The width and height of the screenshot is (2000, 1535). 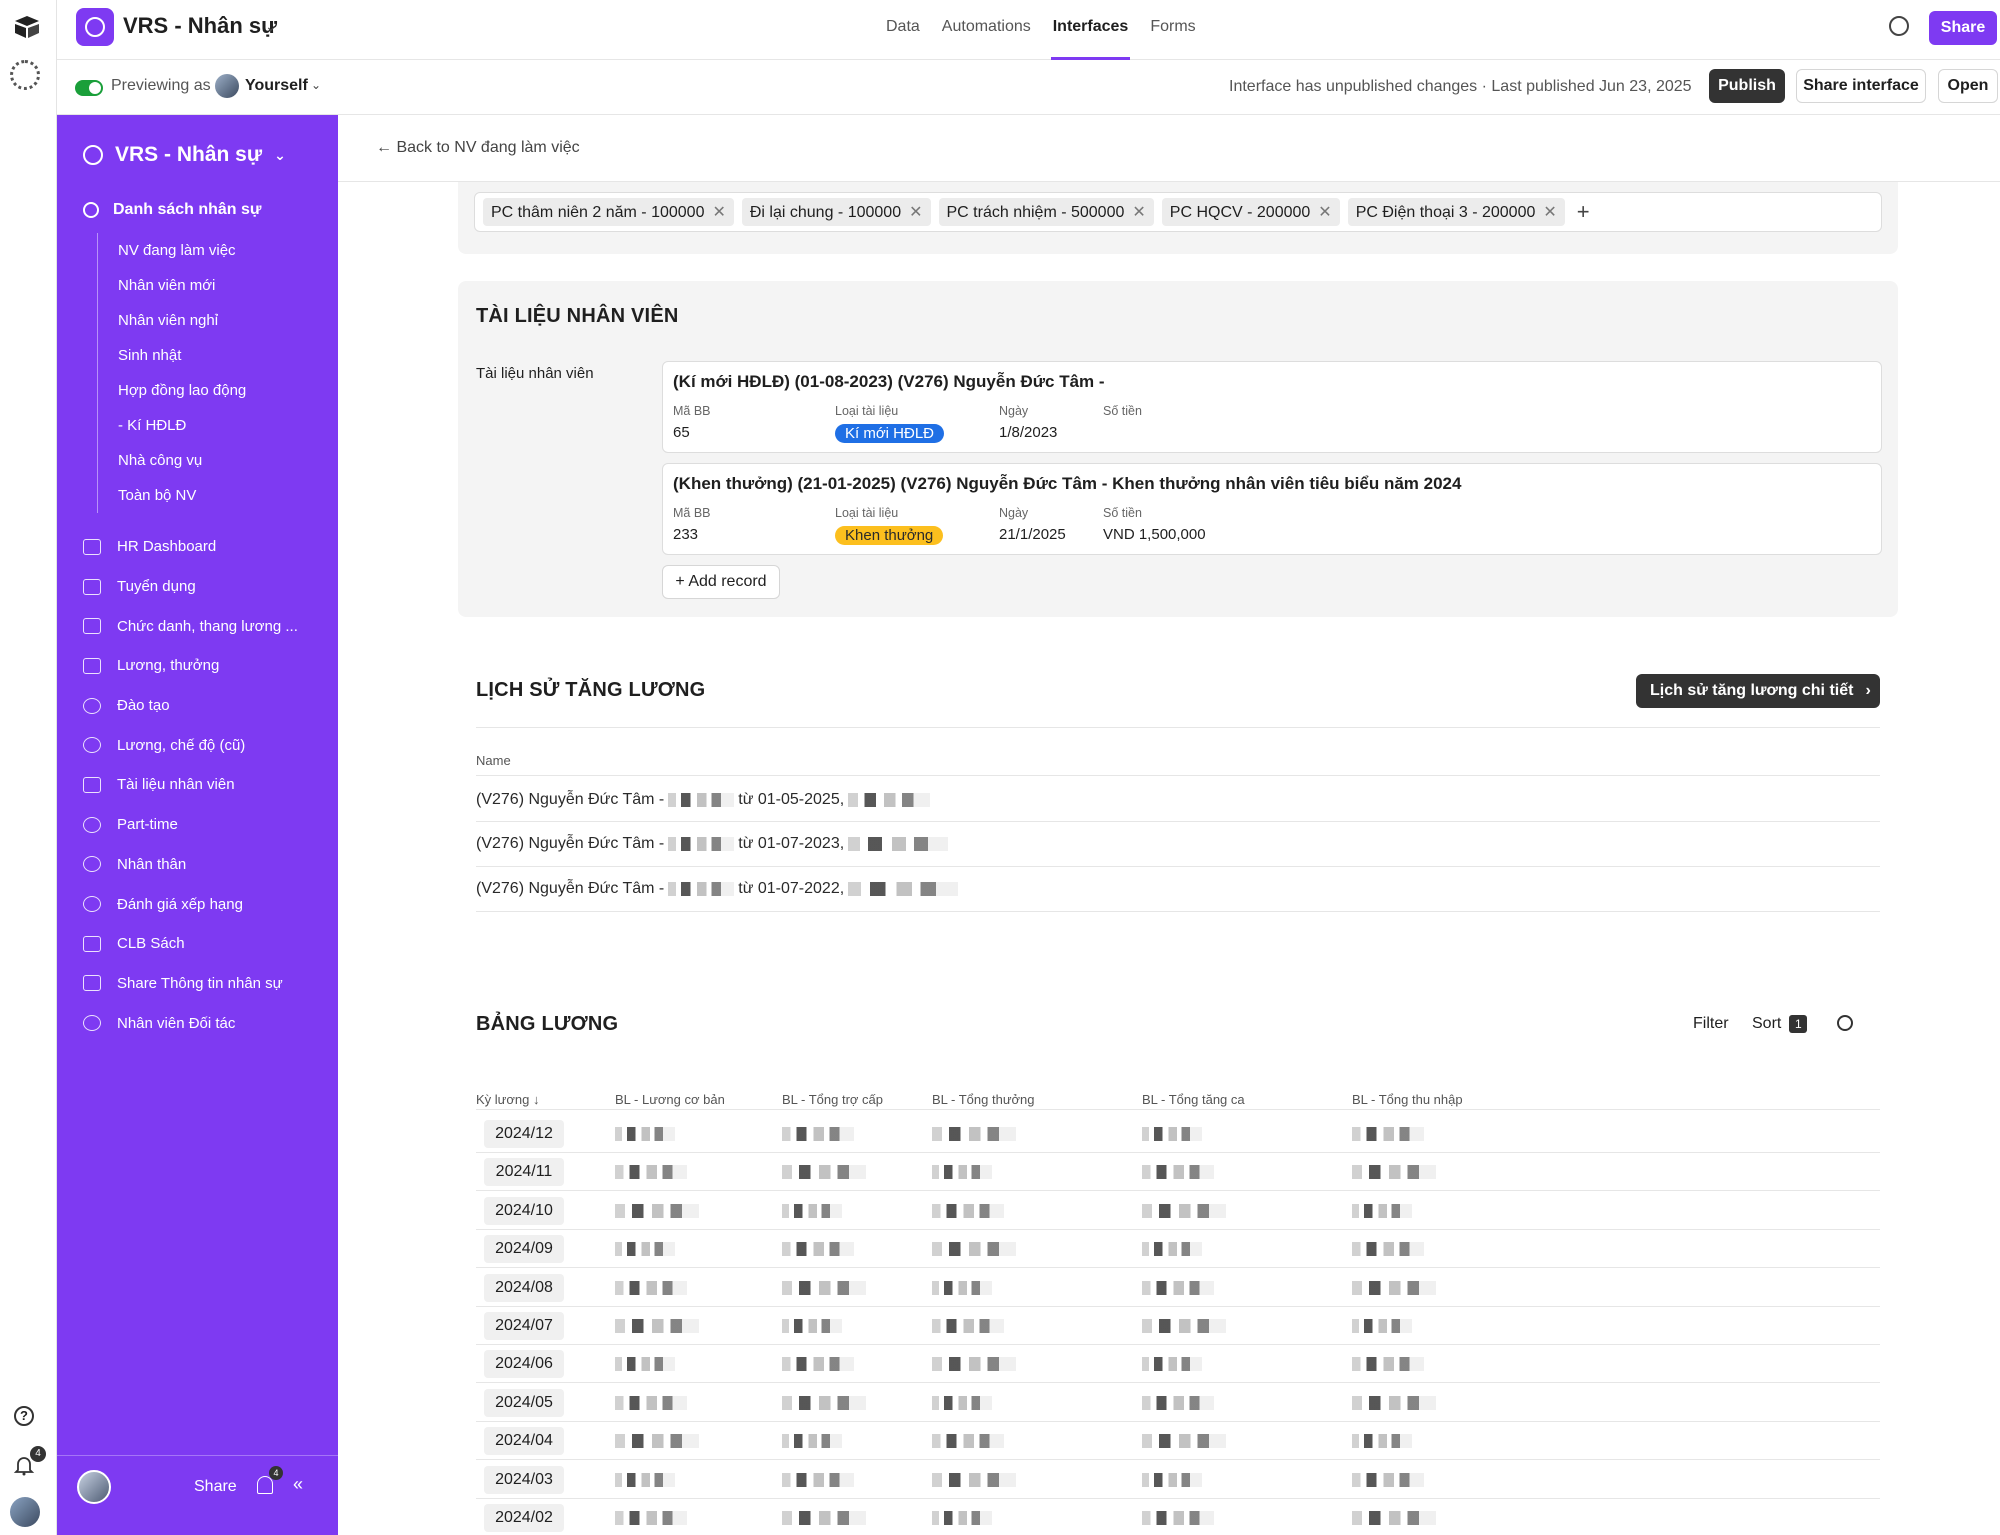 I want to click on share-interface-button: Share interface, so click(x=1861, y=86).